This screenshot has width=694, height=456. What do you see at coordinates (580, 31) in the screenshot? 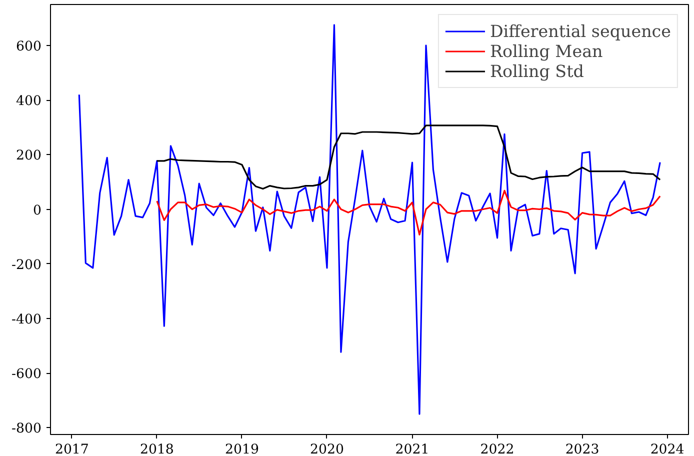
I see `legend-label: Differential sequence` at bounding box center [580, 31].